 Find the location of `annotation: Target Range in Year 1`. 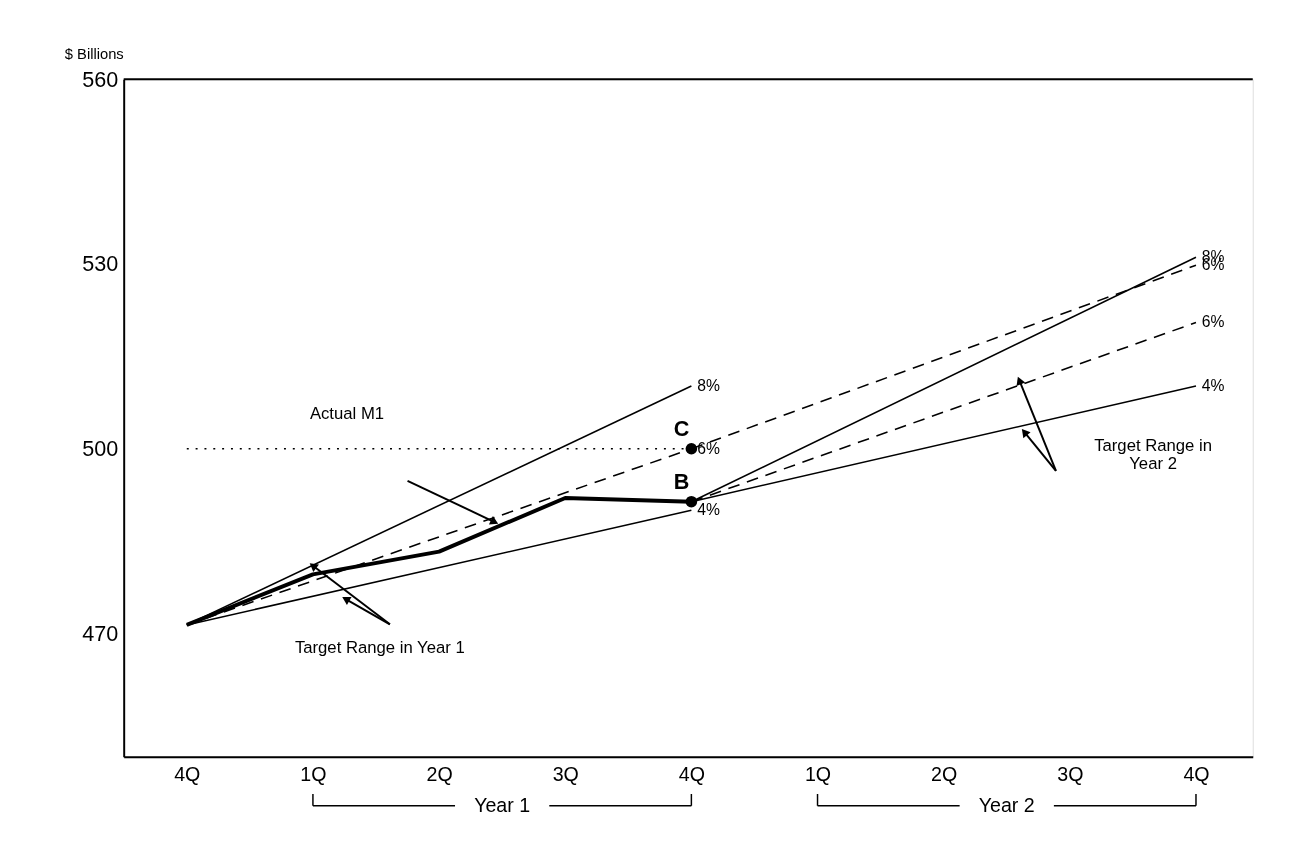

annotation: Target Range in Year 1 is located at coordinates (379, 648).